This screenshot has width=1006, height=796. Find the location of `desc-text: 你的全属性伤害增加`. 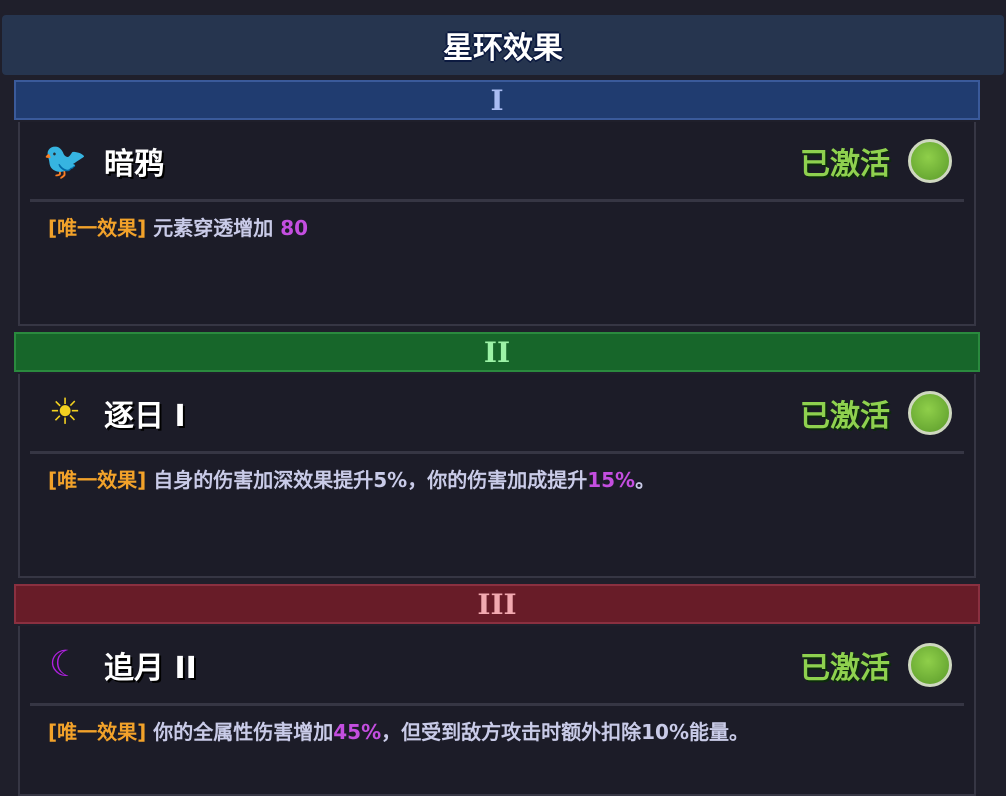

desc-text: 你的全属性伤害增加 is located at coordinates (243, 732).